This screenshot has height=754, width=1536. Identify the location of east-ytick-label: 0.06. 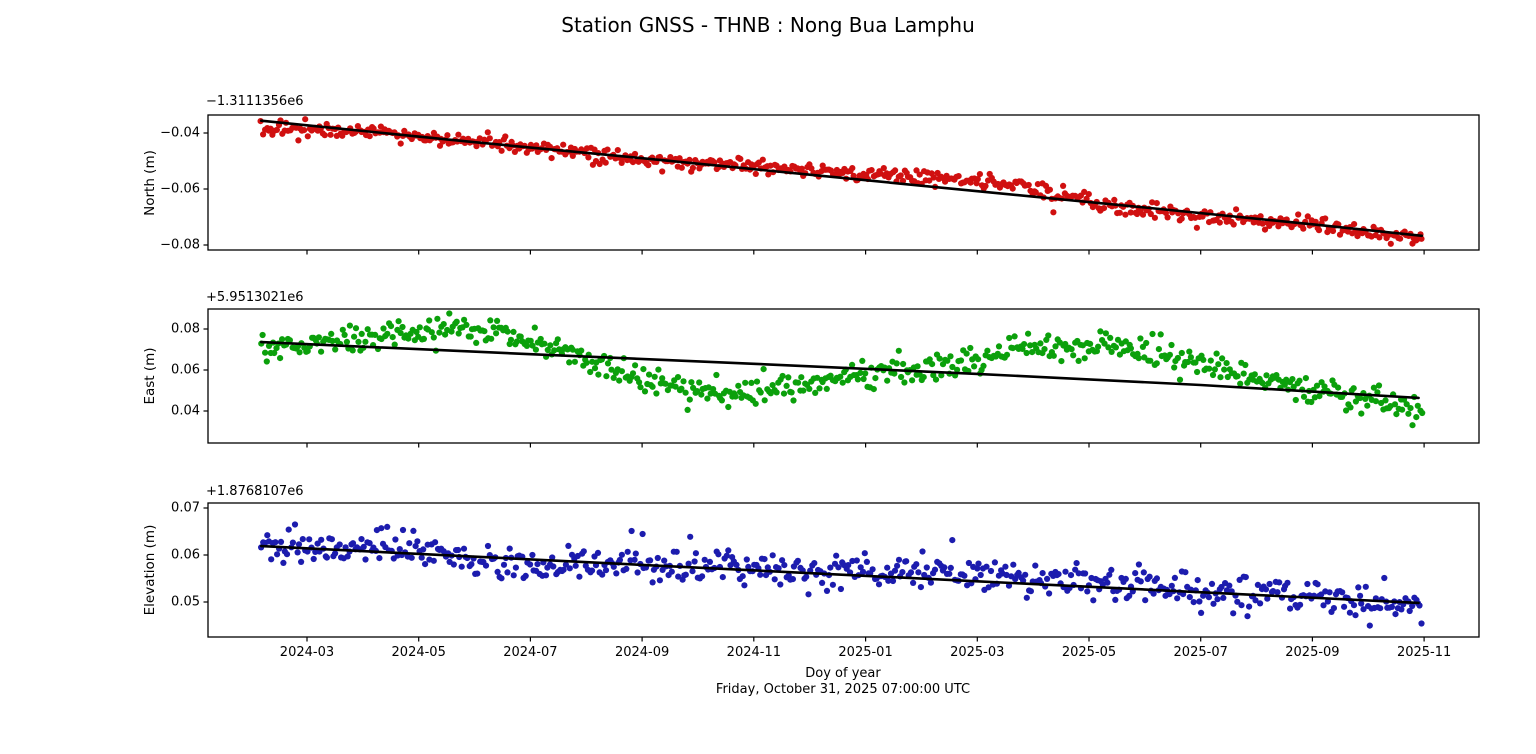
(185, 370).